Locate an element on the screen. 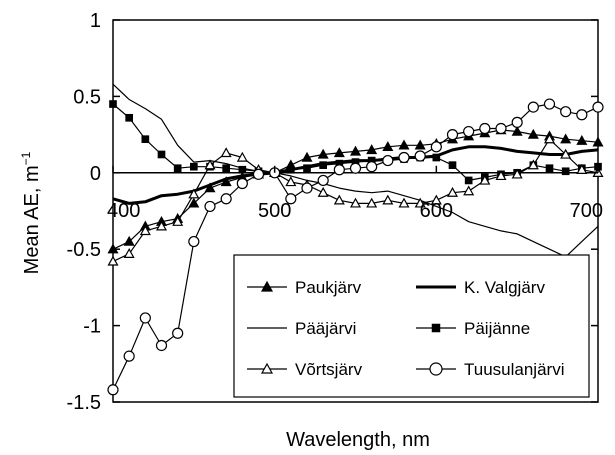 Image resolution: width=615 pixels, height=455 pixels. y-tick-label: 1 is located at coordinates (95, 21).